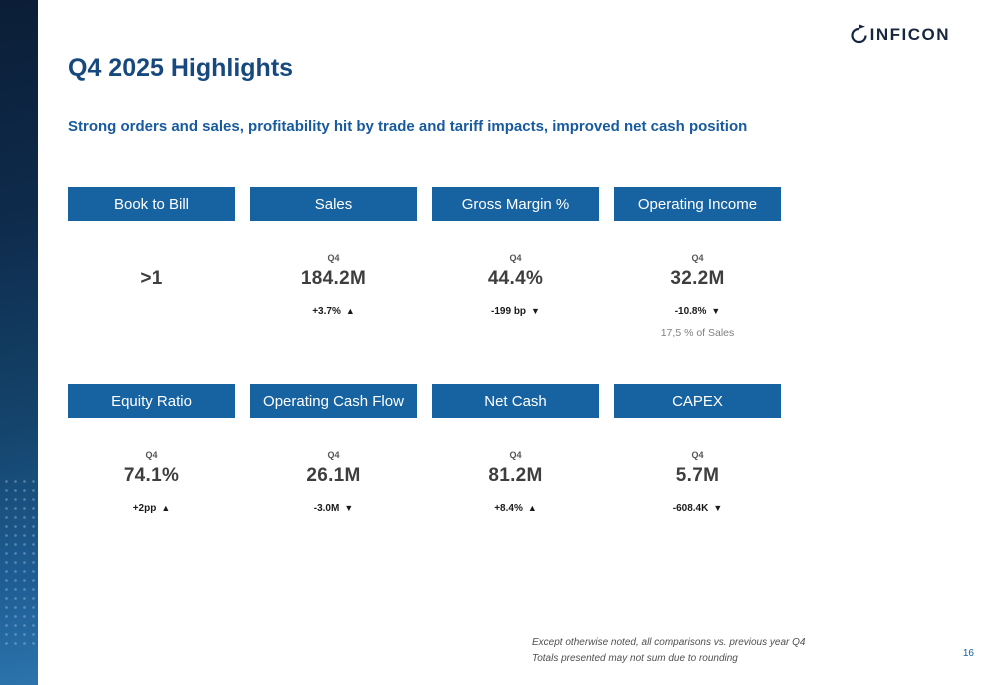 The height and width of the screenshot is (685, 1000). I want to click on metric-delta: +2pp ▲, so click(151, 509).